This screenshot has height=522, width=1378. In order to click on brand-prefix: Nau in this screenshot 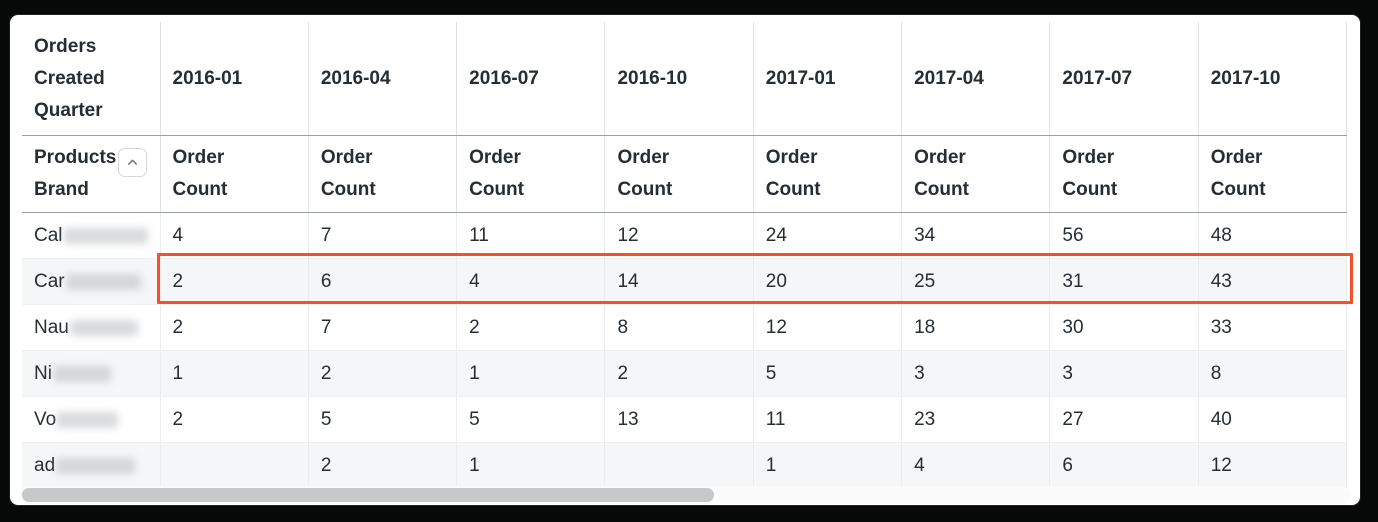, I will do `click(51, 327)`.